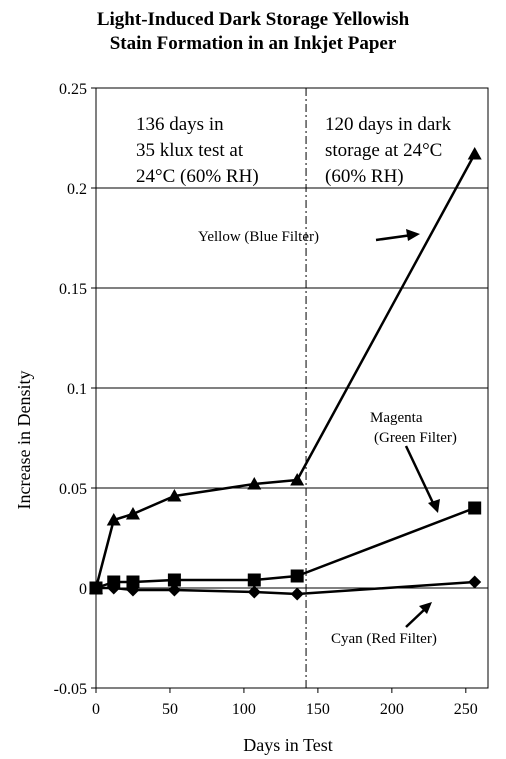 This screenshot has height=759, width=506. What do you see at coordinates (392, 709) in the screenshot?
I see `x-tick-label-4: 200` at bounding box center [392, 709].